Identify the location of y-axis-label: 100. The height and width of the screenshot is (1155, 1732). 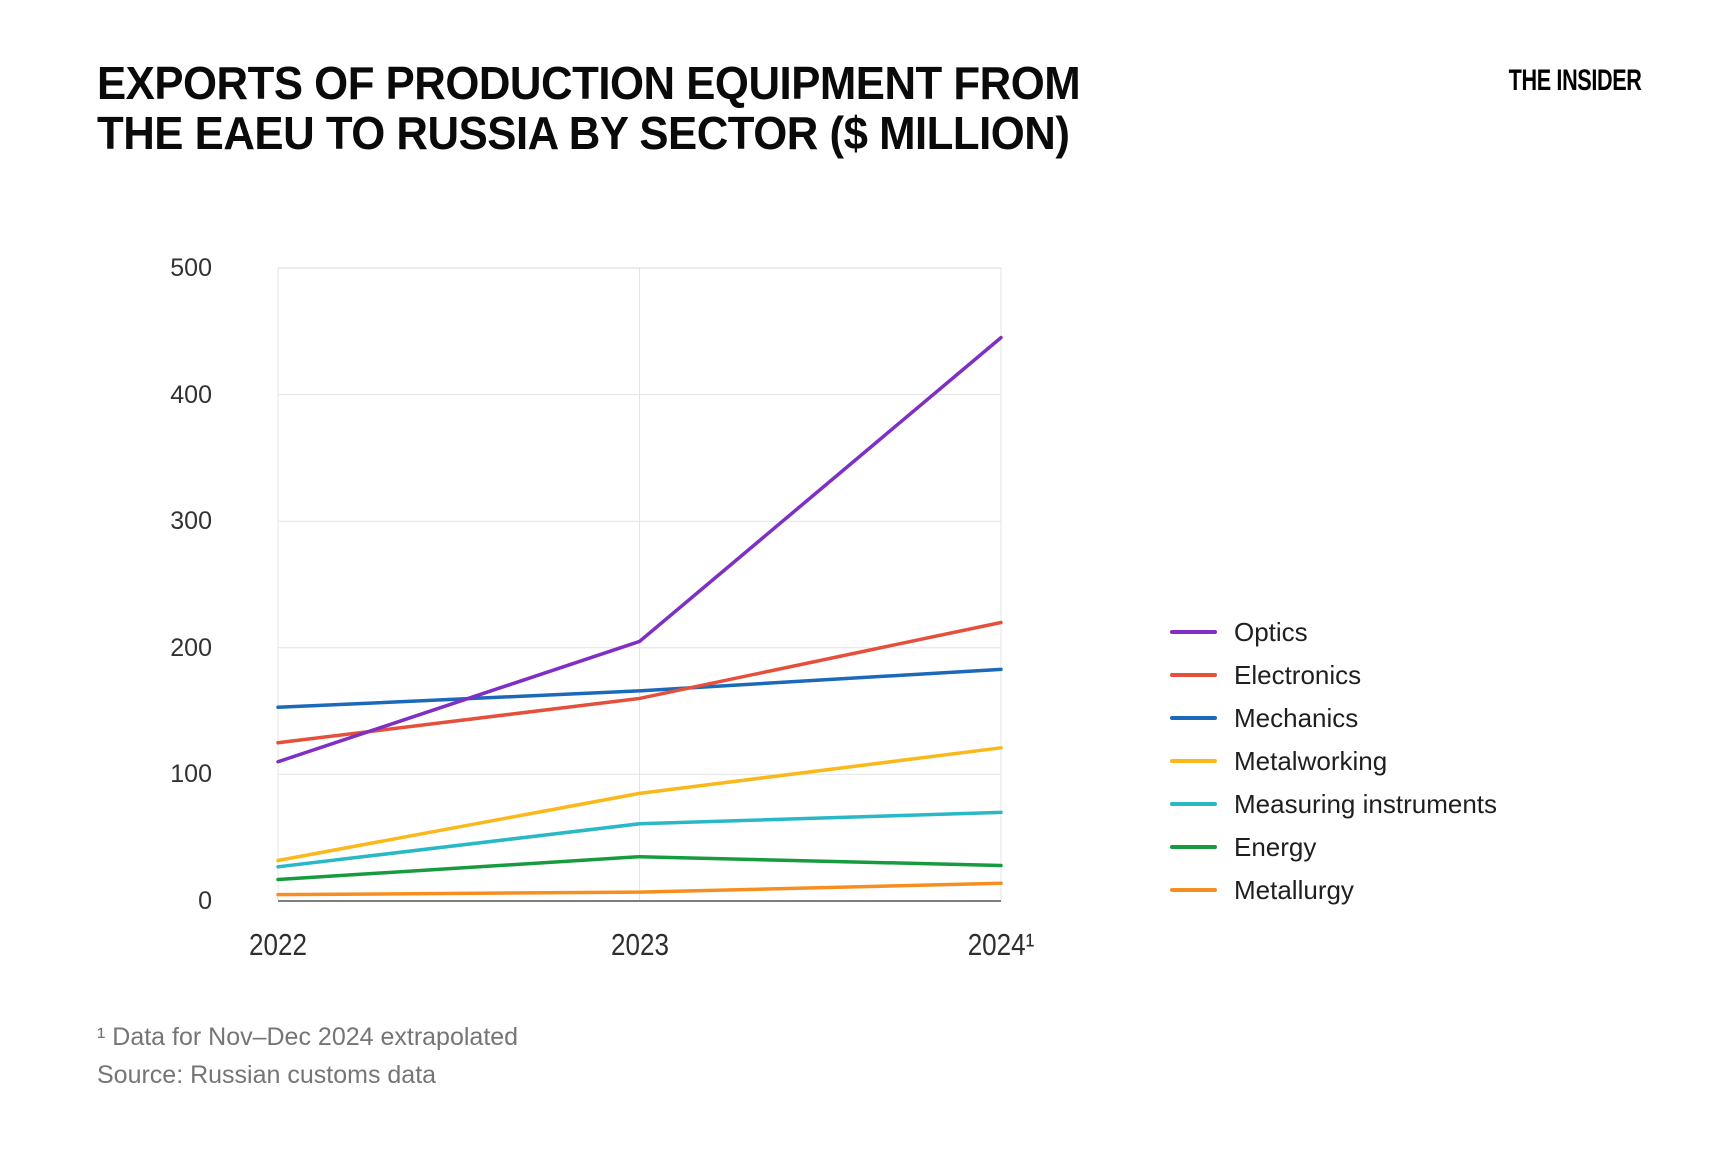
(191, 774).